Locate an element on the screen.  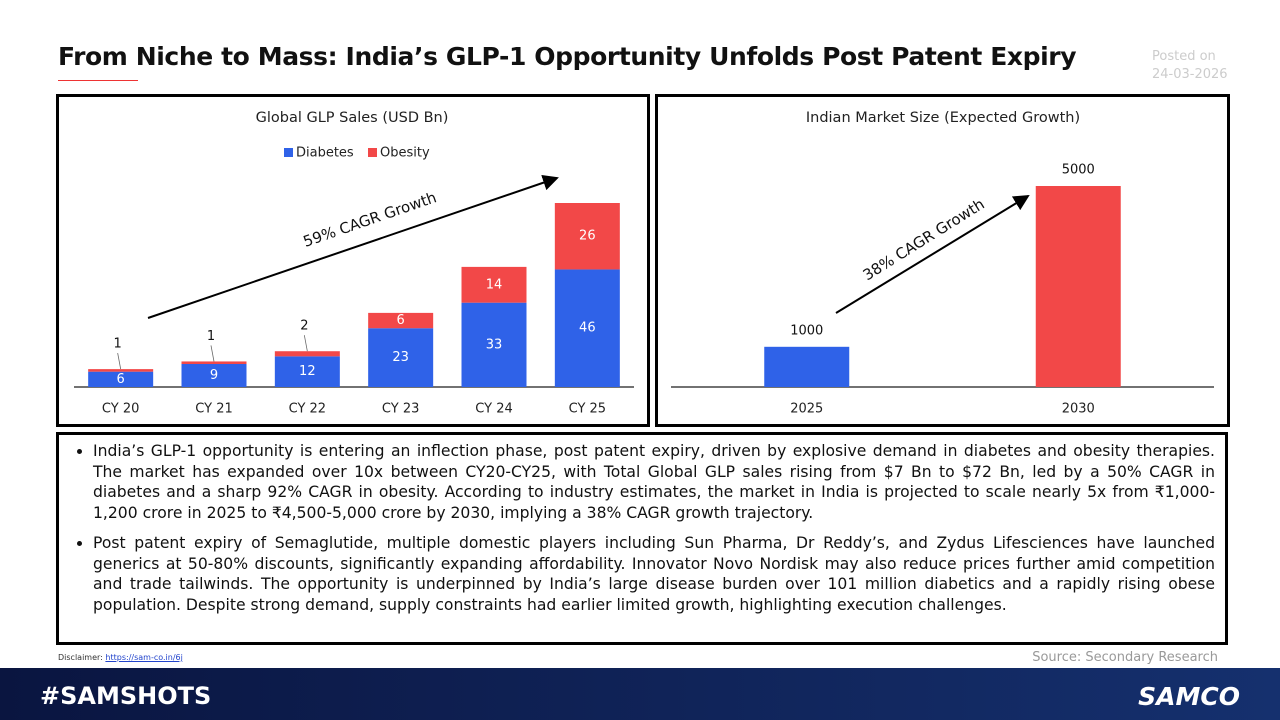
source-note: Source: Secondary Research is located at coordinates (1125, 657).